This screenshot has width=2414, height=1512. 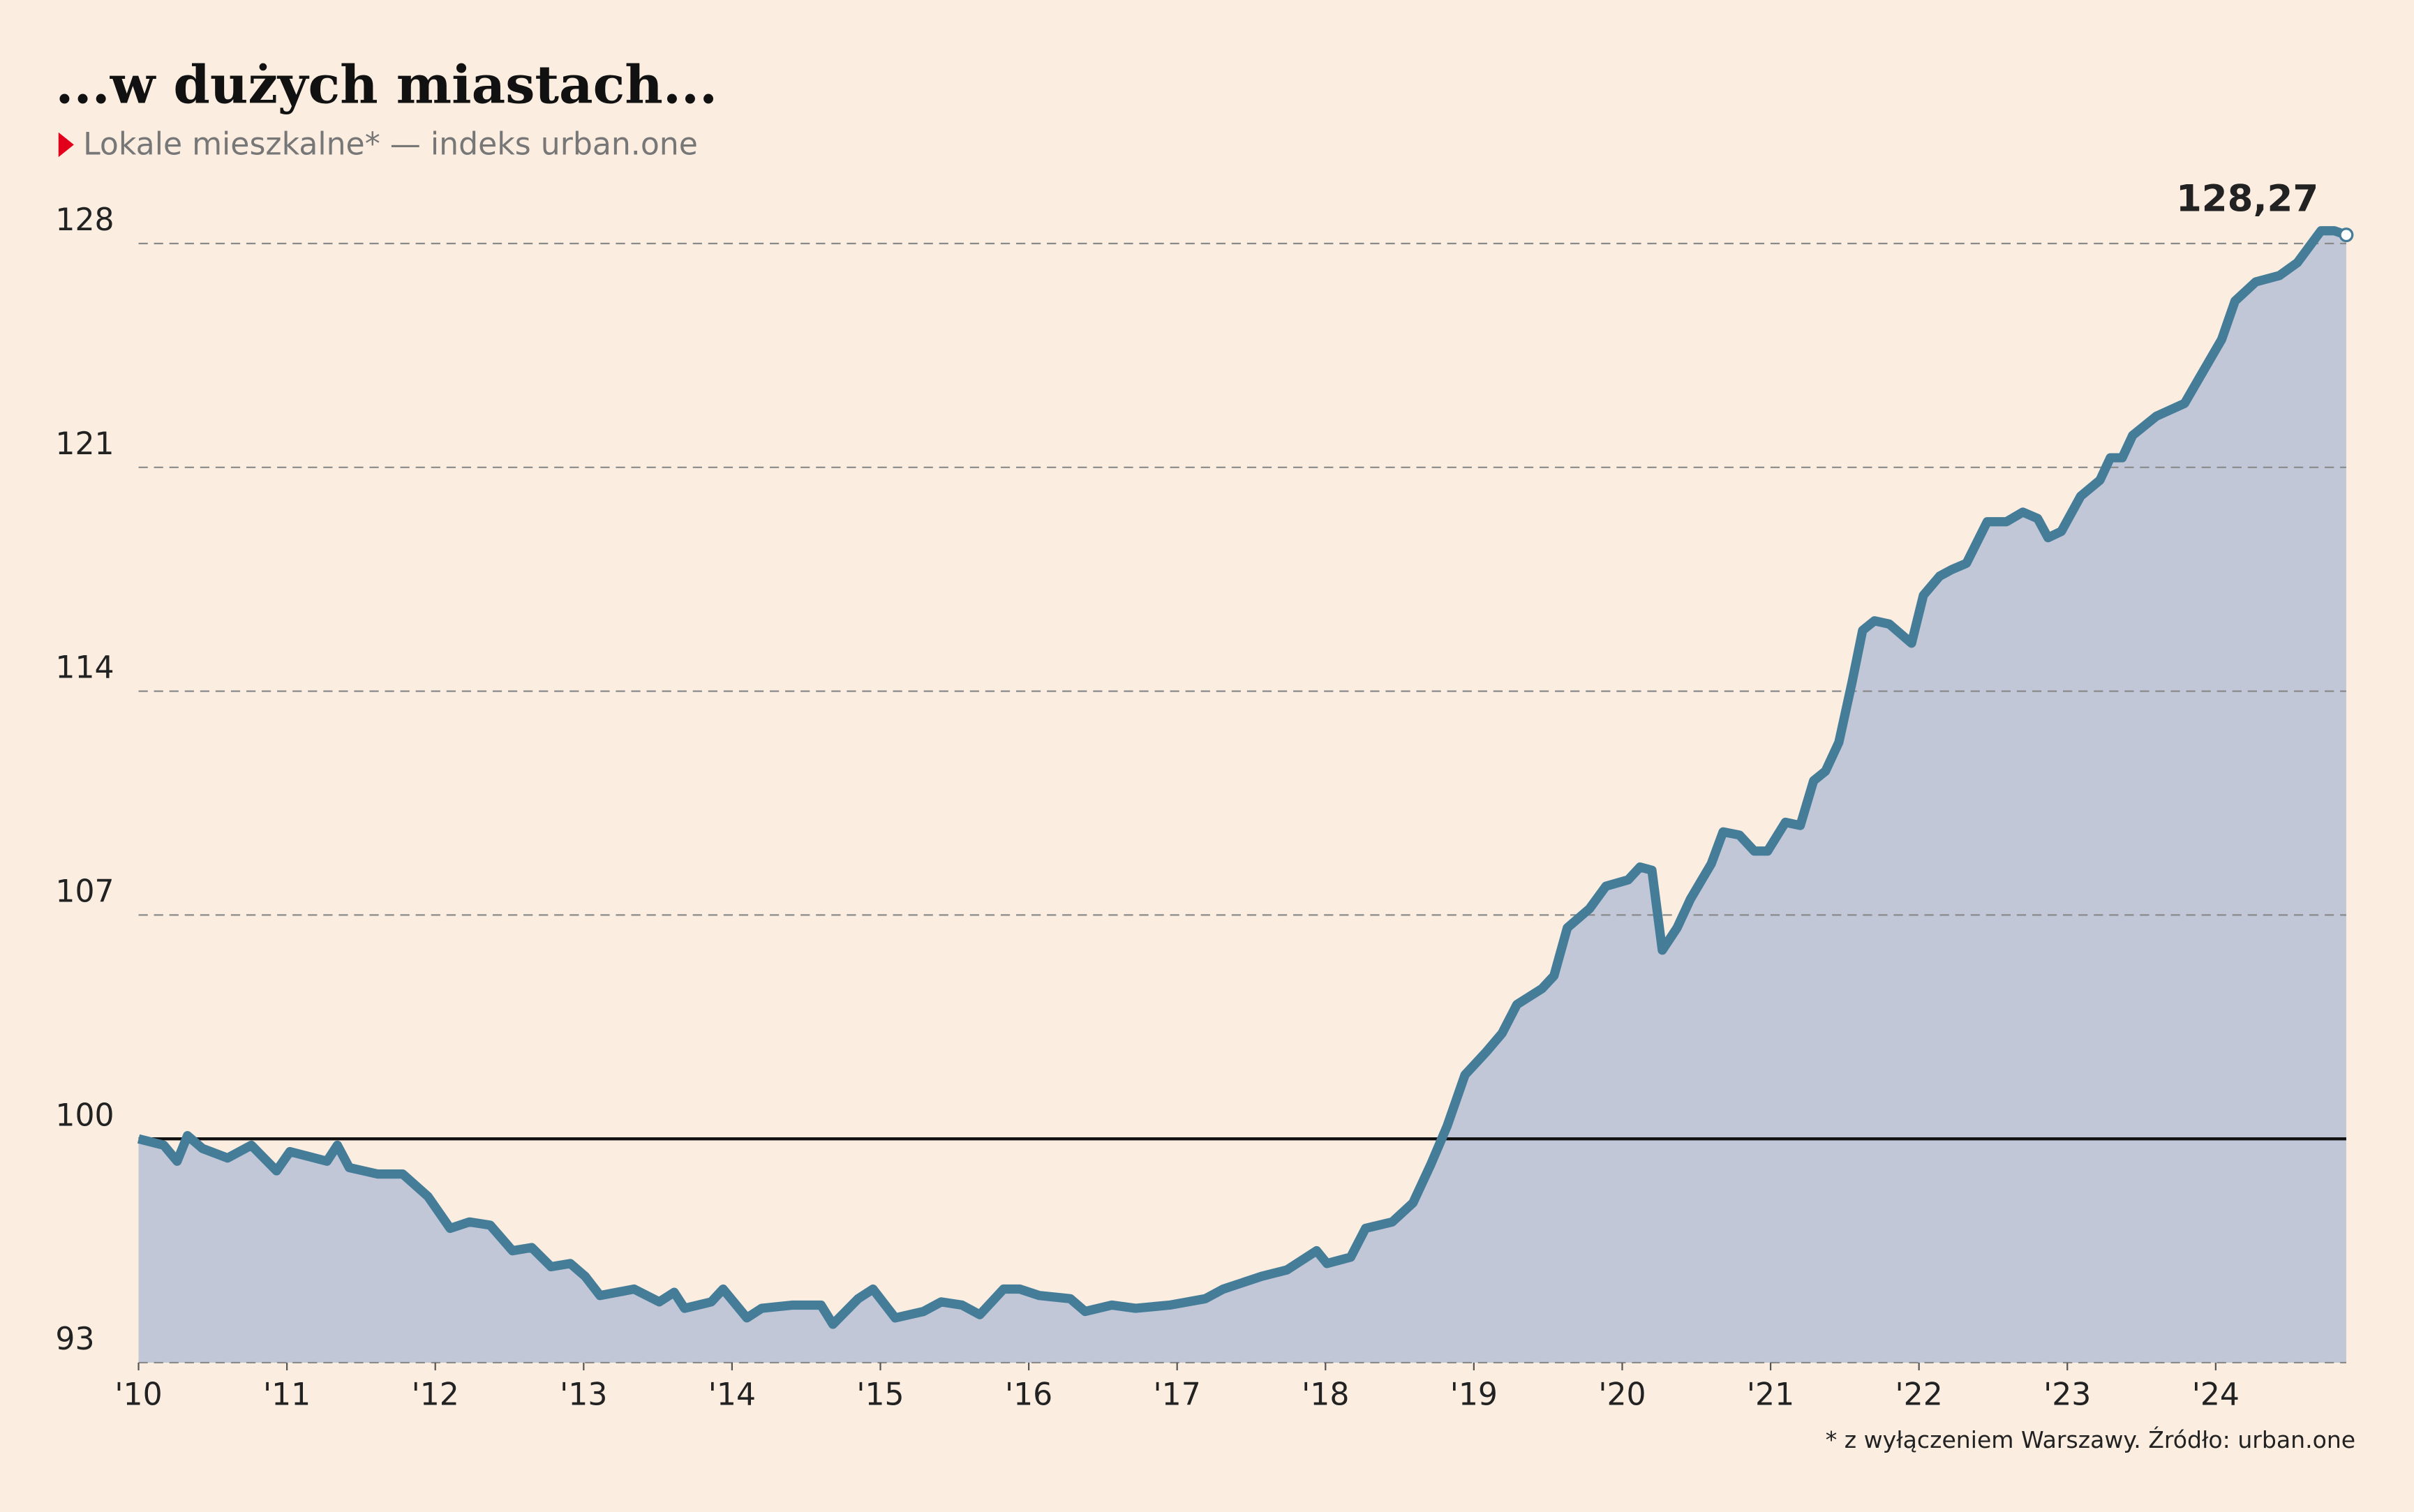 What do you see at coordinates (880, 1394) in the screenshot?
I see `x-tick-label: '15` at bounding box center [880, 1394].